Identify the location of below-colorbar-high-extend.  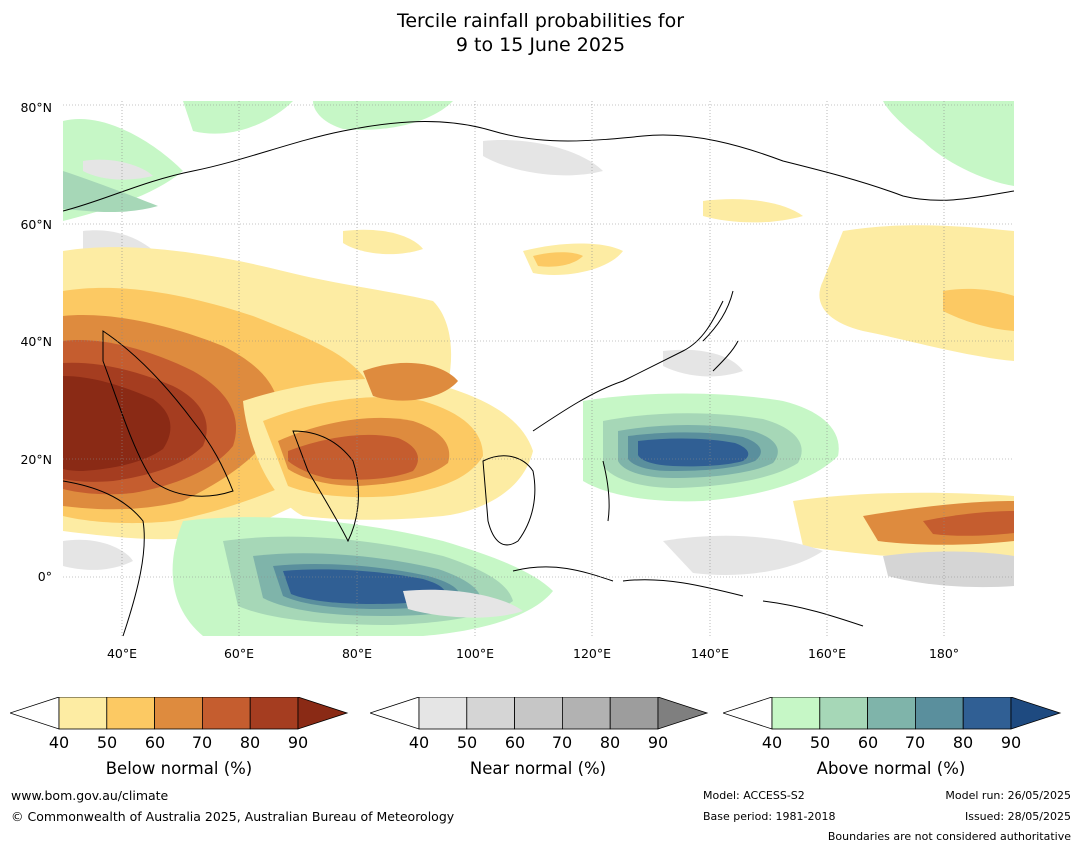
(323, 713).